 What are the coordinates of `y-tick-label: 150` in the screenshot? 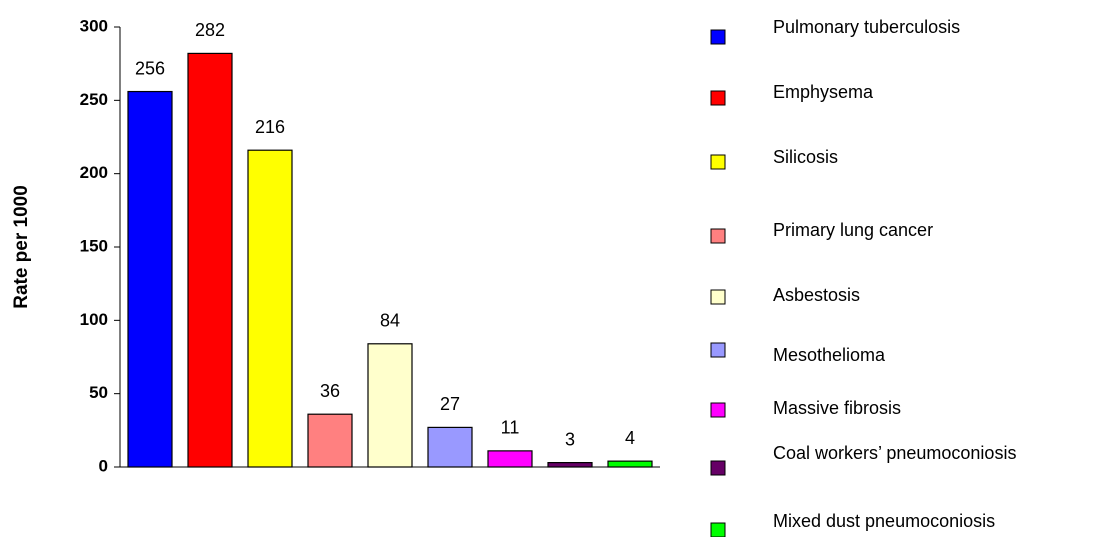 It's located at (94, 245).